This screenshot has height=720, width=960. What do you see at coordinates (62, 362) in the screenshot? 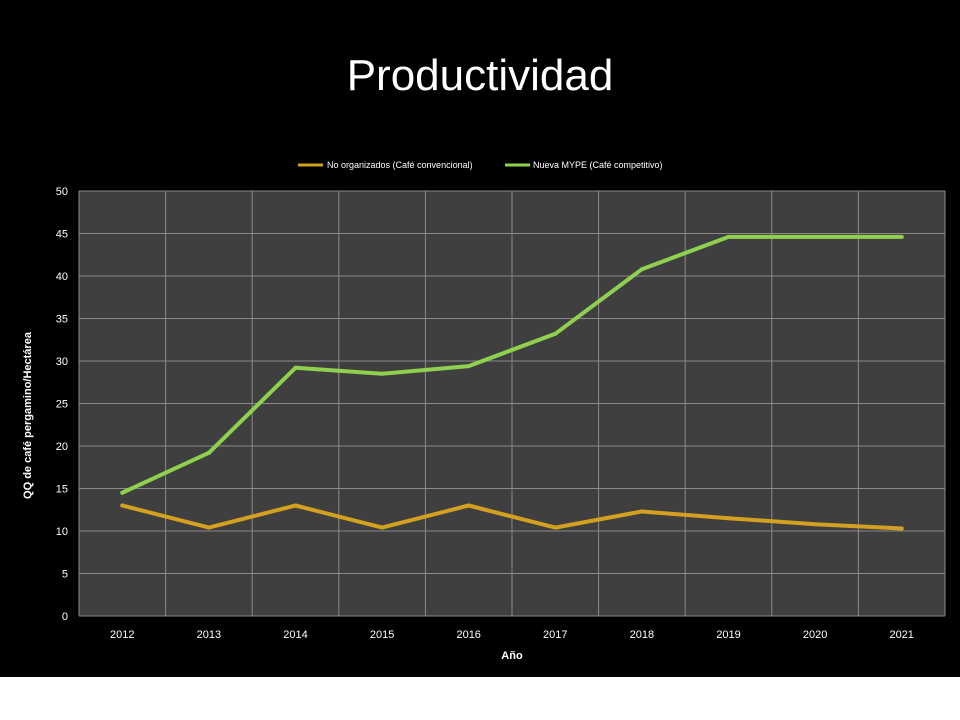
I see `y-tick-label: 30` at bounding box center [62, 362].